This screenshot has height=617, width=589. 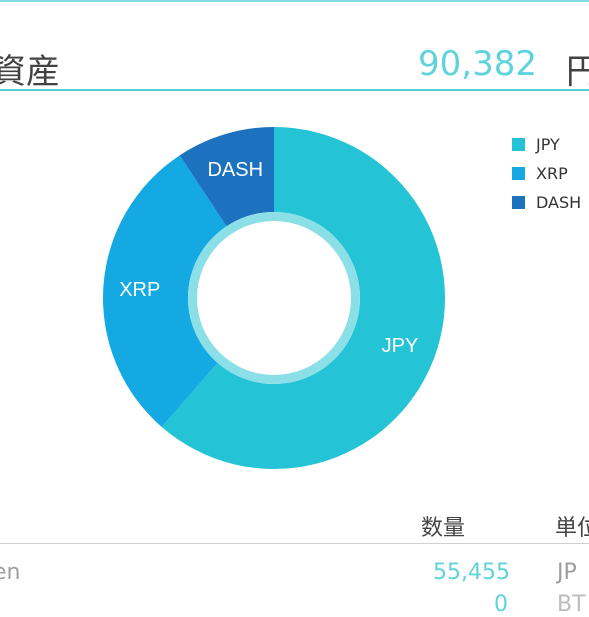 What do you see at coordinates (559, 202) in the screenshot?
I see `legend-label-dash: DASH` at bounding box center [559, 202].